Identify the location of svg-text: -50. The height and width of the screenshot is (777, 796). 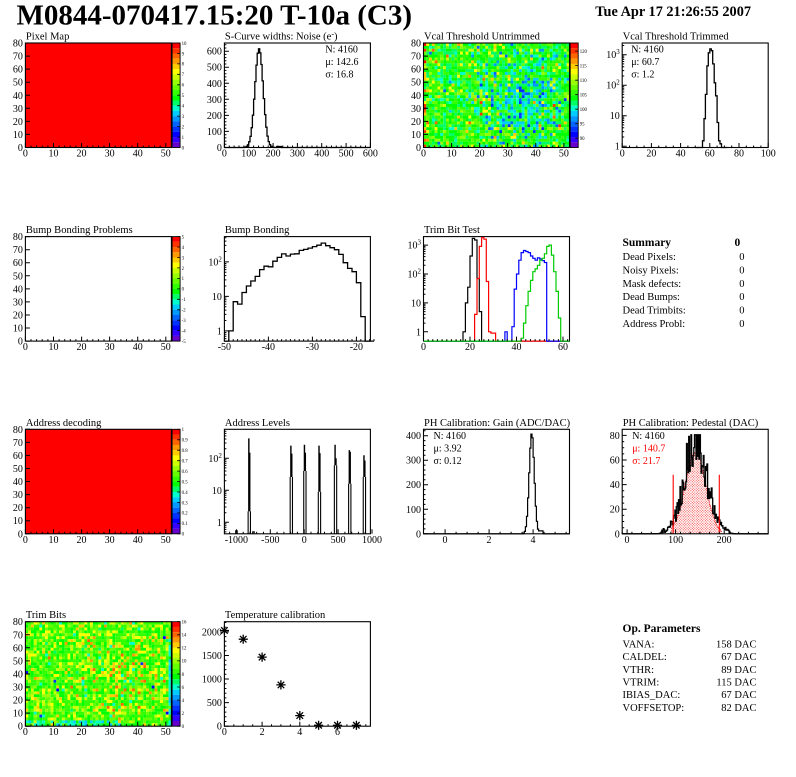
(224, 347).